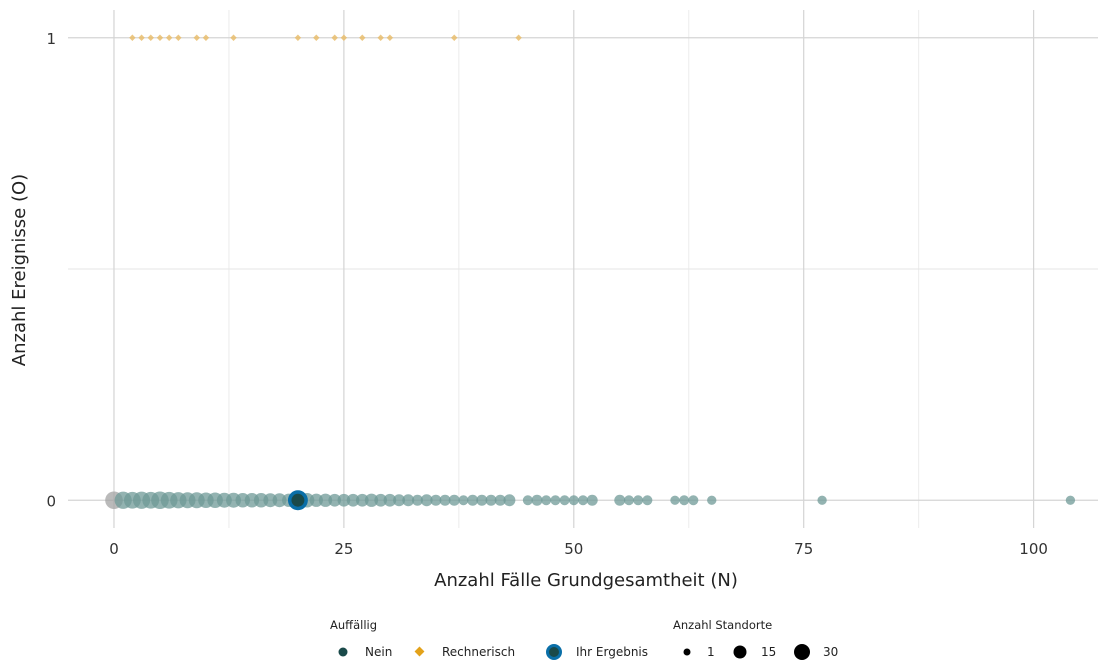 This screenshot has height=664, width=1098. What do you see at coordinates (343, 652) in the screenshot?
I see `legend-nein-marker` at bounding box center [343, 652].